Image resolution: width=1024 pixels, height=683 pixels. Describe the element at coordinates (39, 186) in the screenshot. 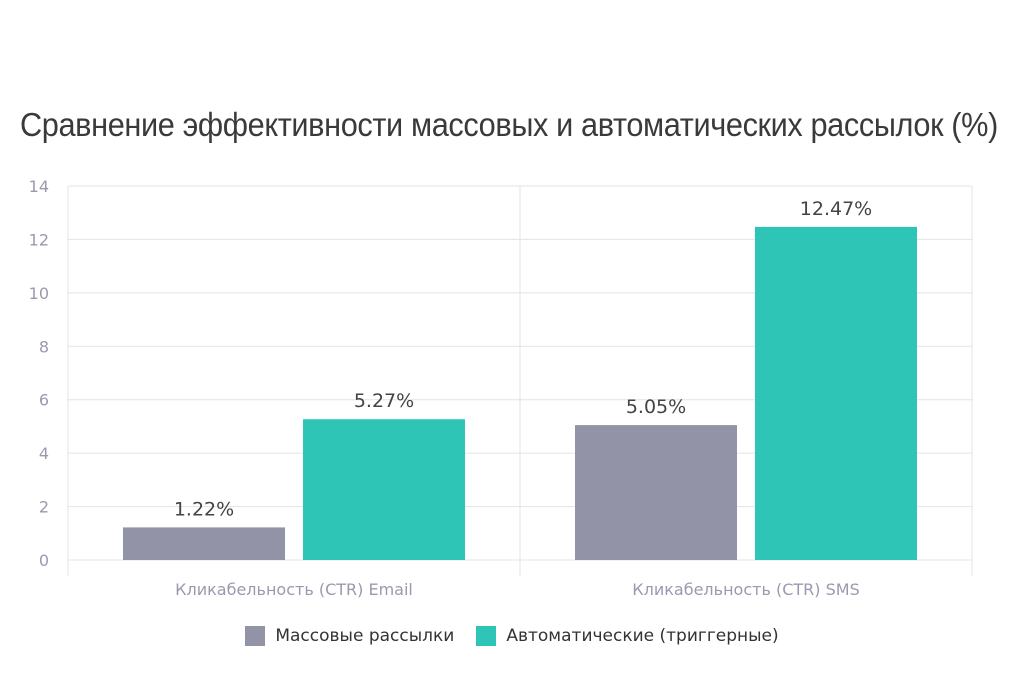

I see `y-tick-label-7: 14` at that location.